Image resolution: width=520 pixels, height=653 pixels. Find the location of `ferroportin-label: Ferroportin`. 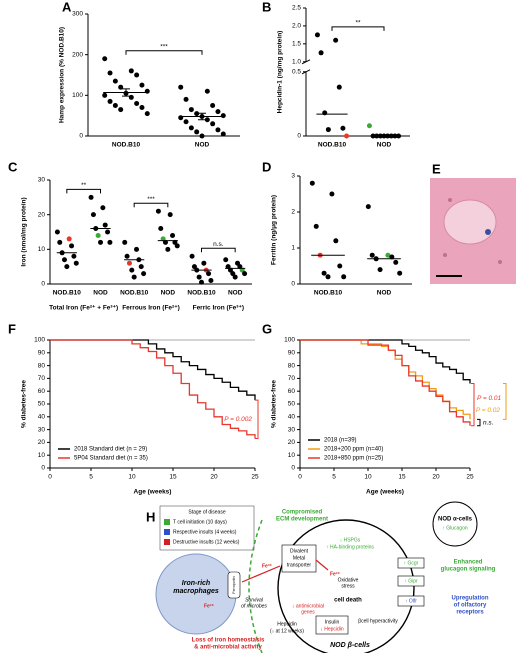

ferroportin-label: Ferroportin is located at coordinates (234, 584).